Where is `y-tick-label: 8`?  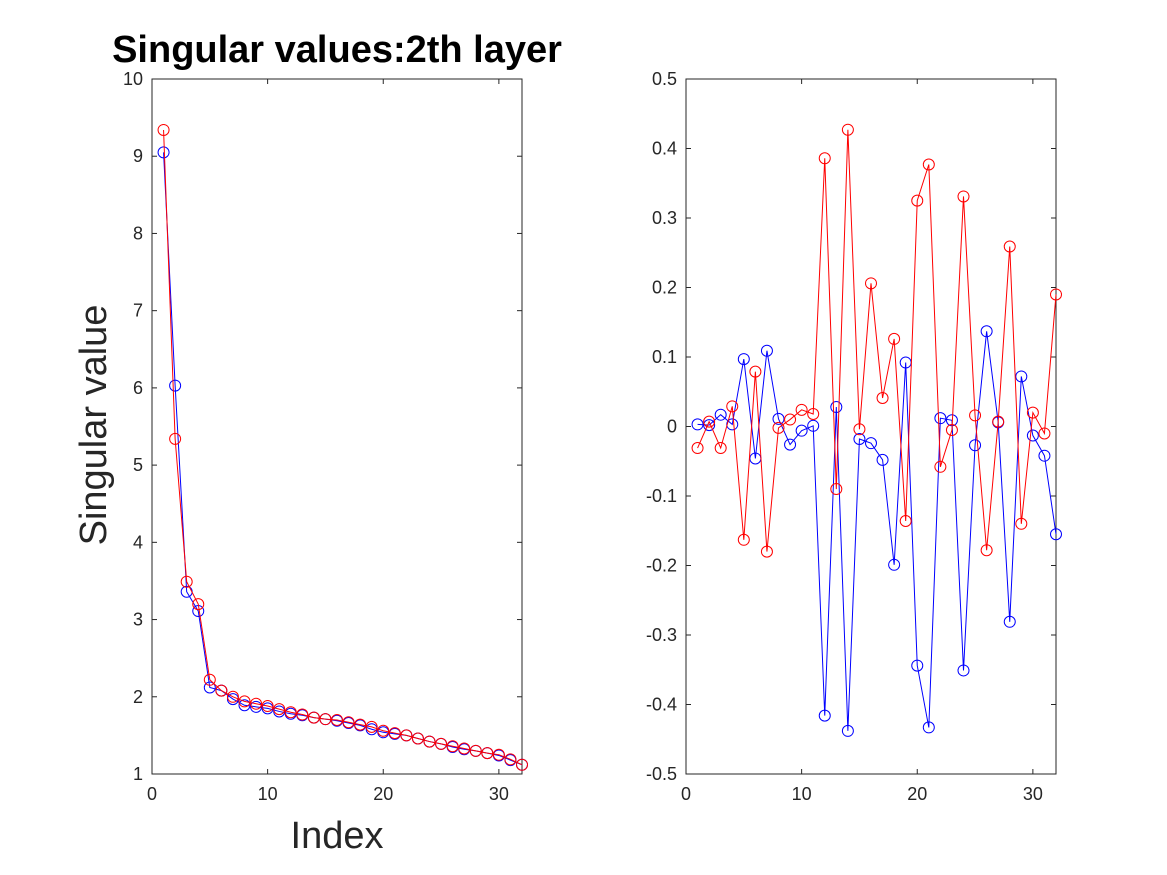
y-tick-label: 8 is located at coordinates (138, 233).